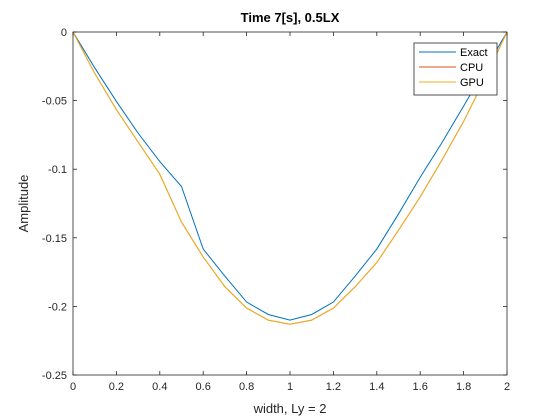 The height and width of the screenshot is (420, 560). What do you see at coordinates (73, 387) in the screenshot?
I see `x-tick-label: 0` at bounding box center [73, 387].